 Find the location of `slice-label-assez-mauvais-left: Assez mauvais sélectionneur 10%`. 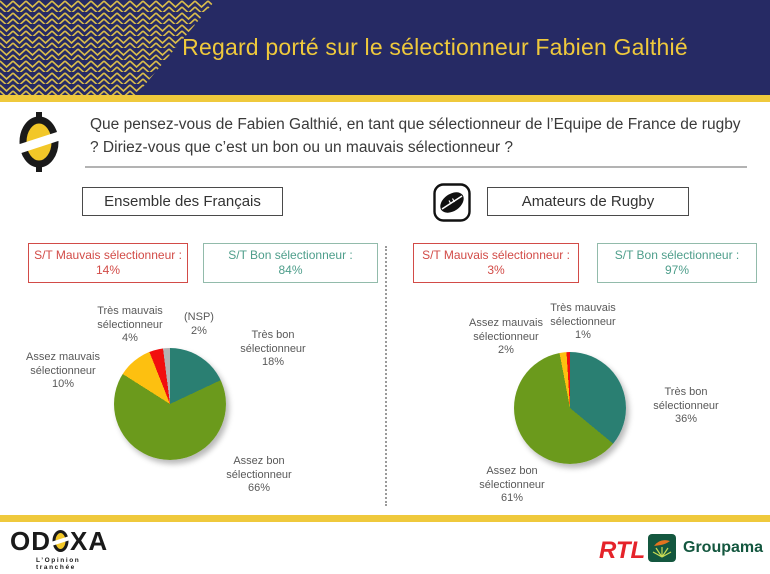

slice-label-assez-mauvais-left: Assez mauvais sélectionneur 10% is located at coordinates (63, 370).